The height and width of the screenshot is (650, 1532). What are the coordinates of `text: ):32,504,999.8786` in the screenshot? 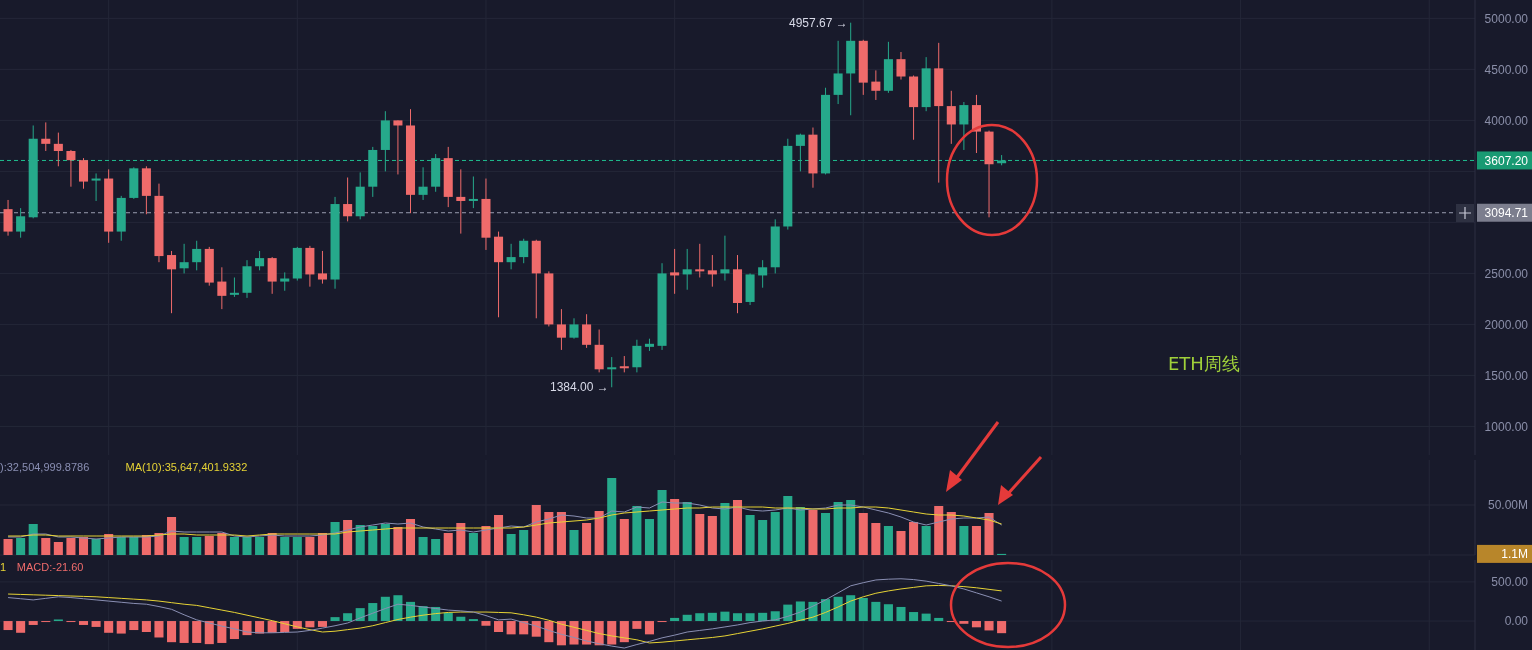 It's located at (45, 467).